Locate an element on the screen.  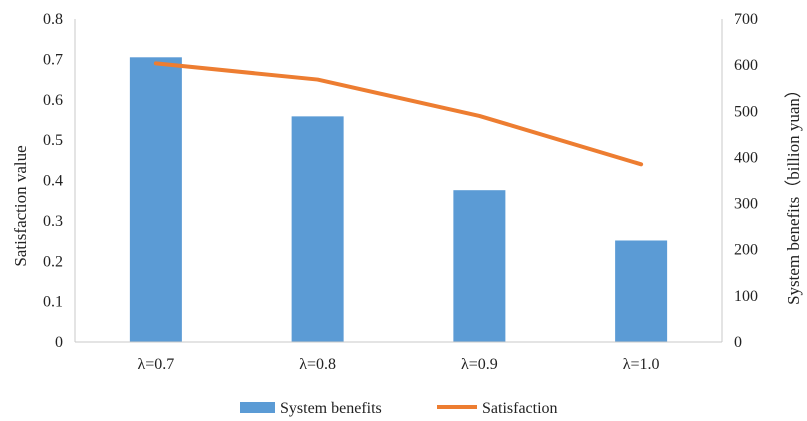
y-left-tick-label-0: 0 is located at coordinates (59, 342).